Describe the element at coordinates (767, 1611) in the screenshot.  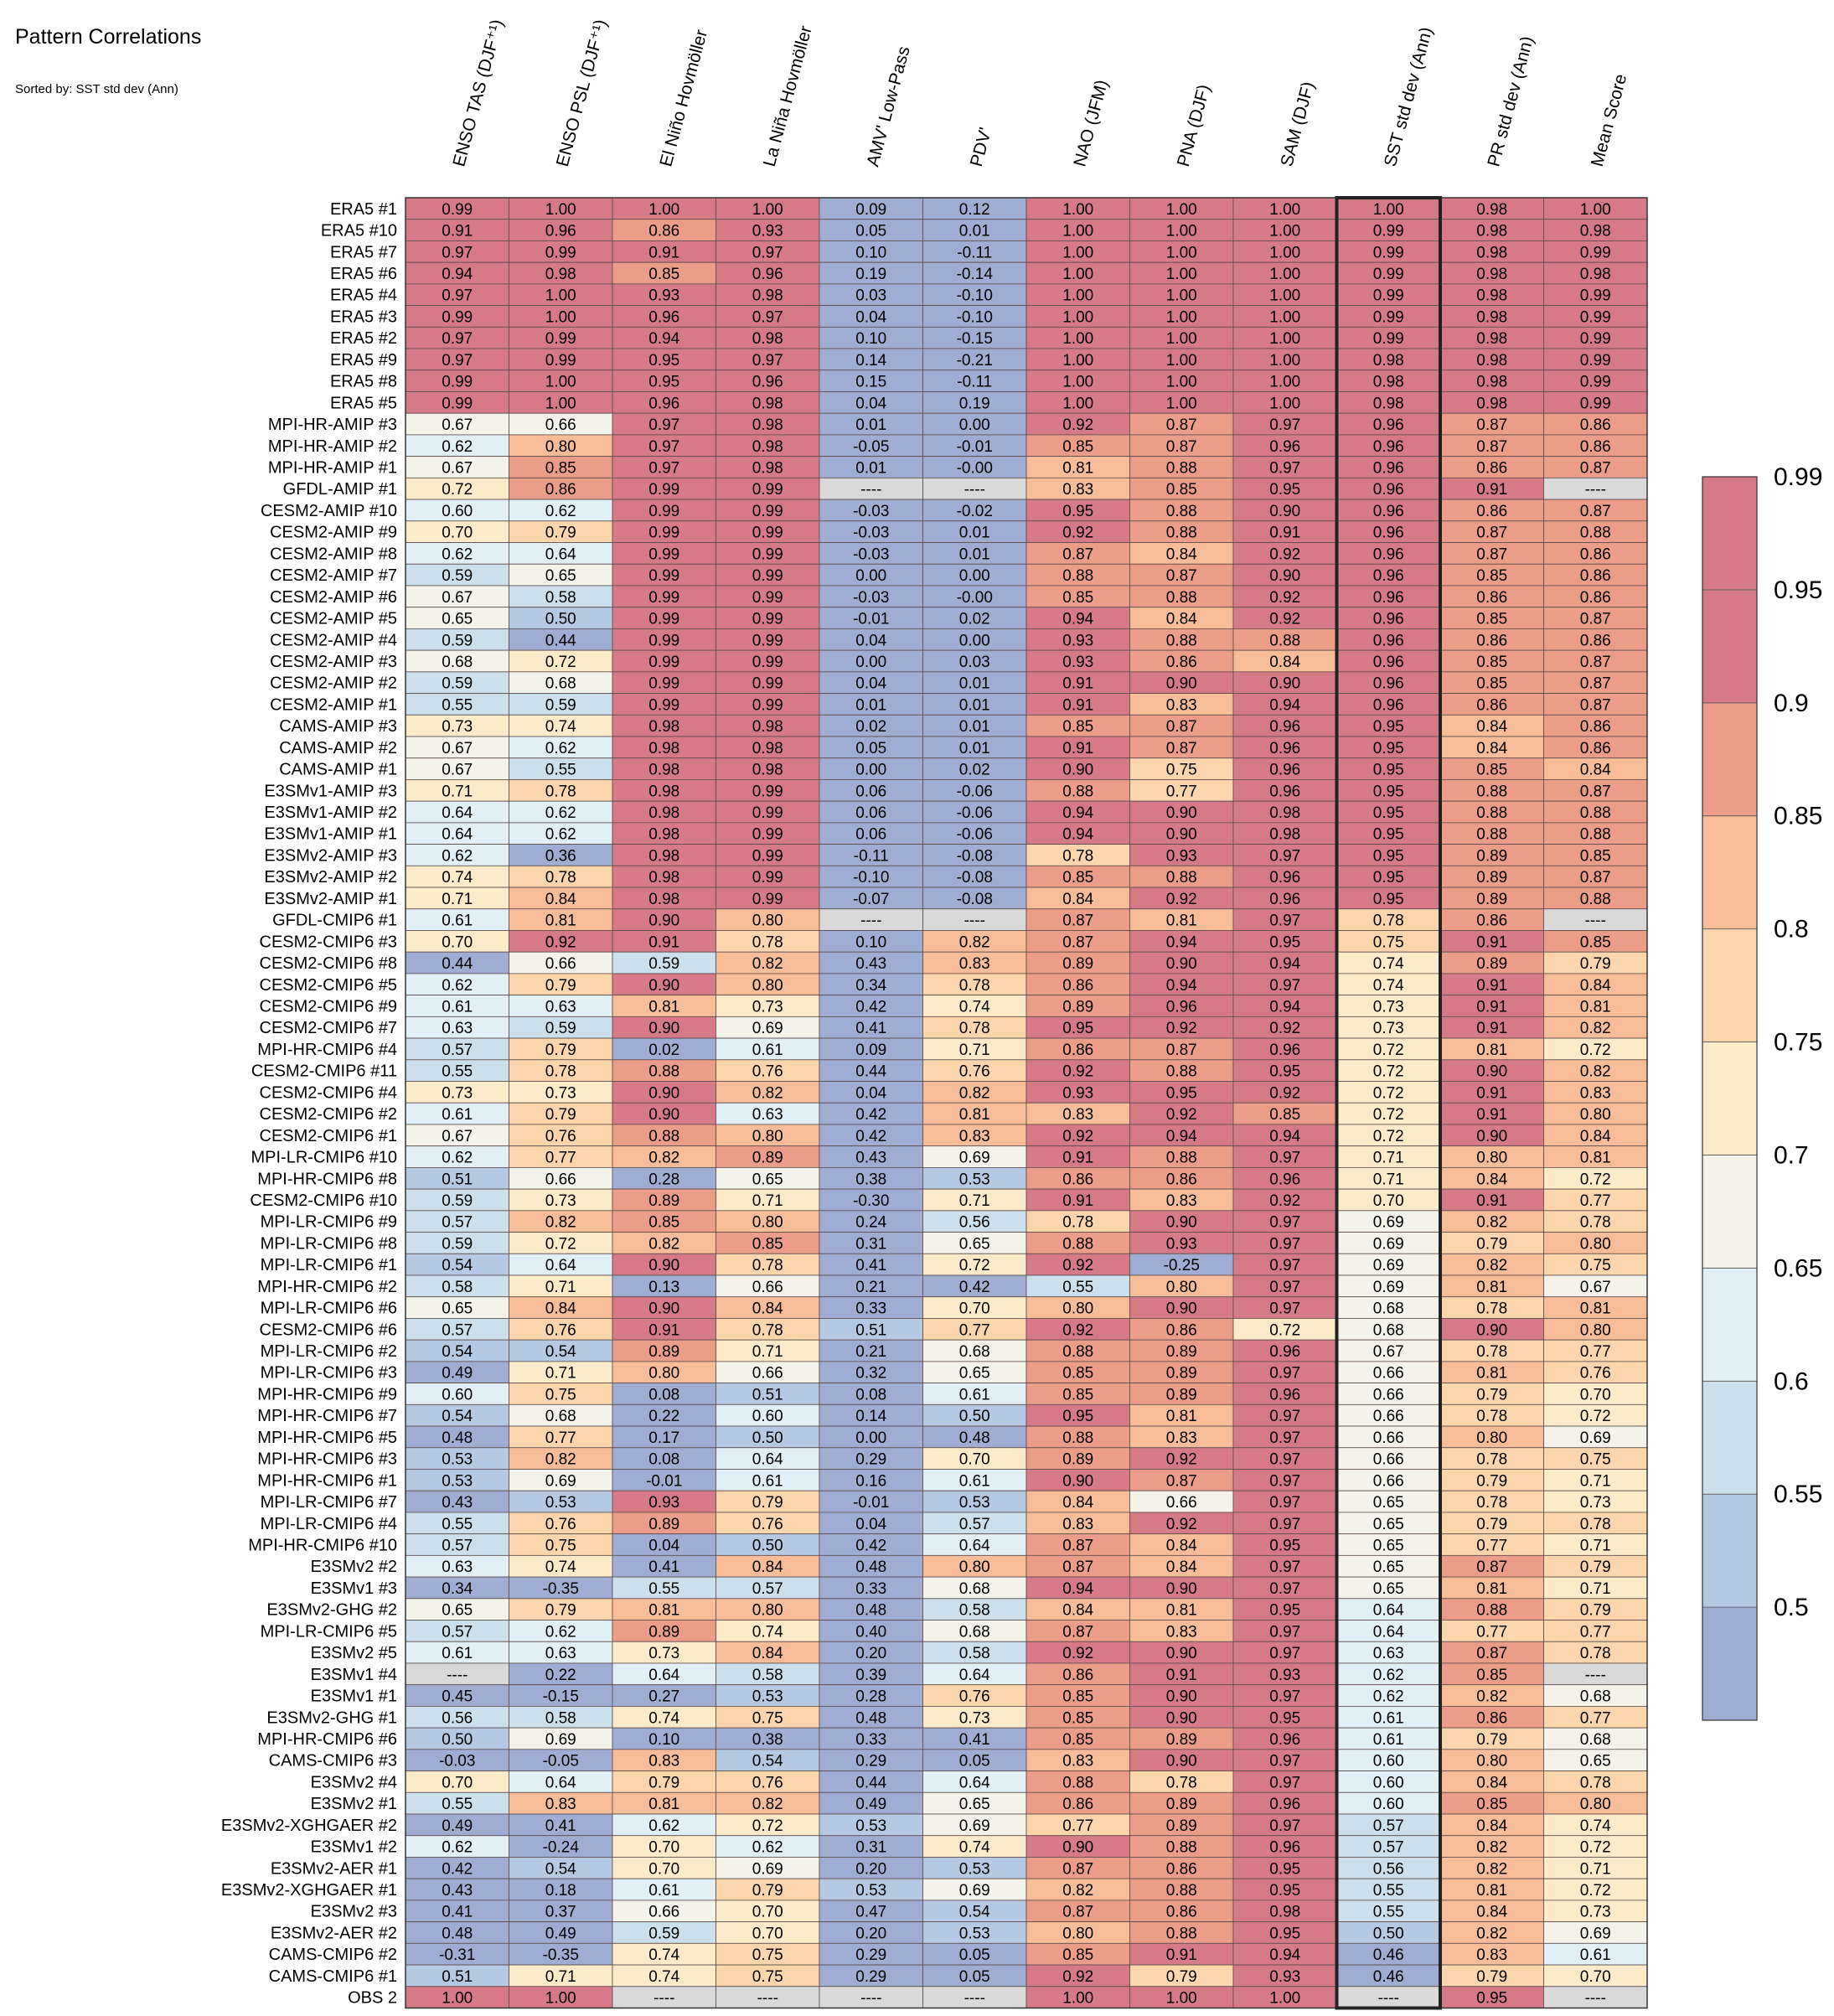
I see `cell-value-label: 0.80` at that location.